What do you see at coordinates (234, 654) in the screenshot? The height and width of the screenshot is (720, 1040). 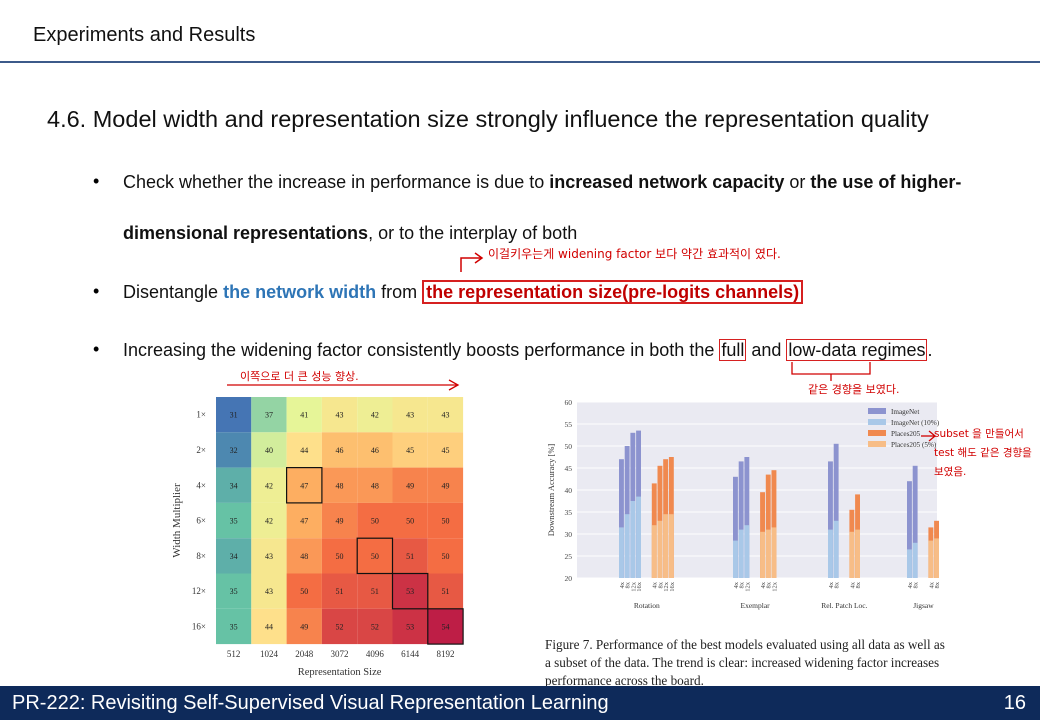 I see `heatmap-col-label: 512` at bounding box center [234, 654].